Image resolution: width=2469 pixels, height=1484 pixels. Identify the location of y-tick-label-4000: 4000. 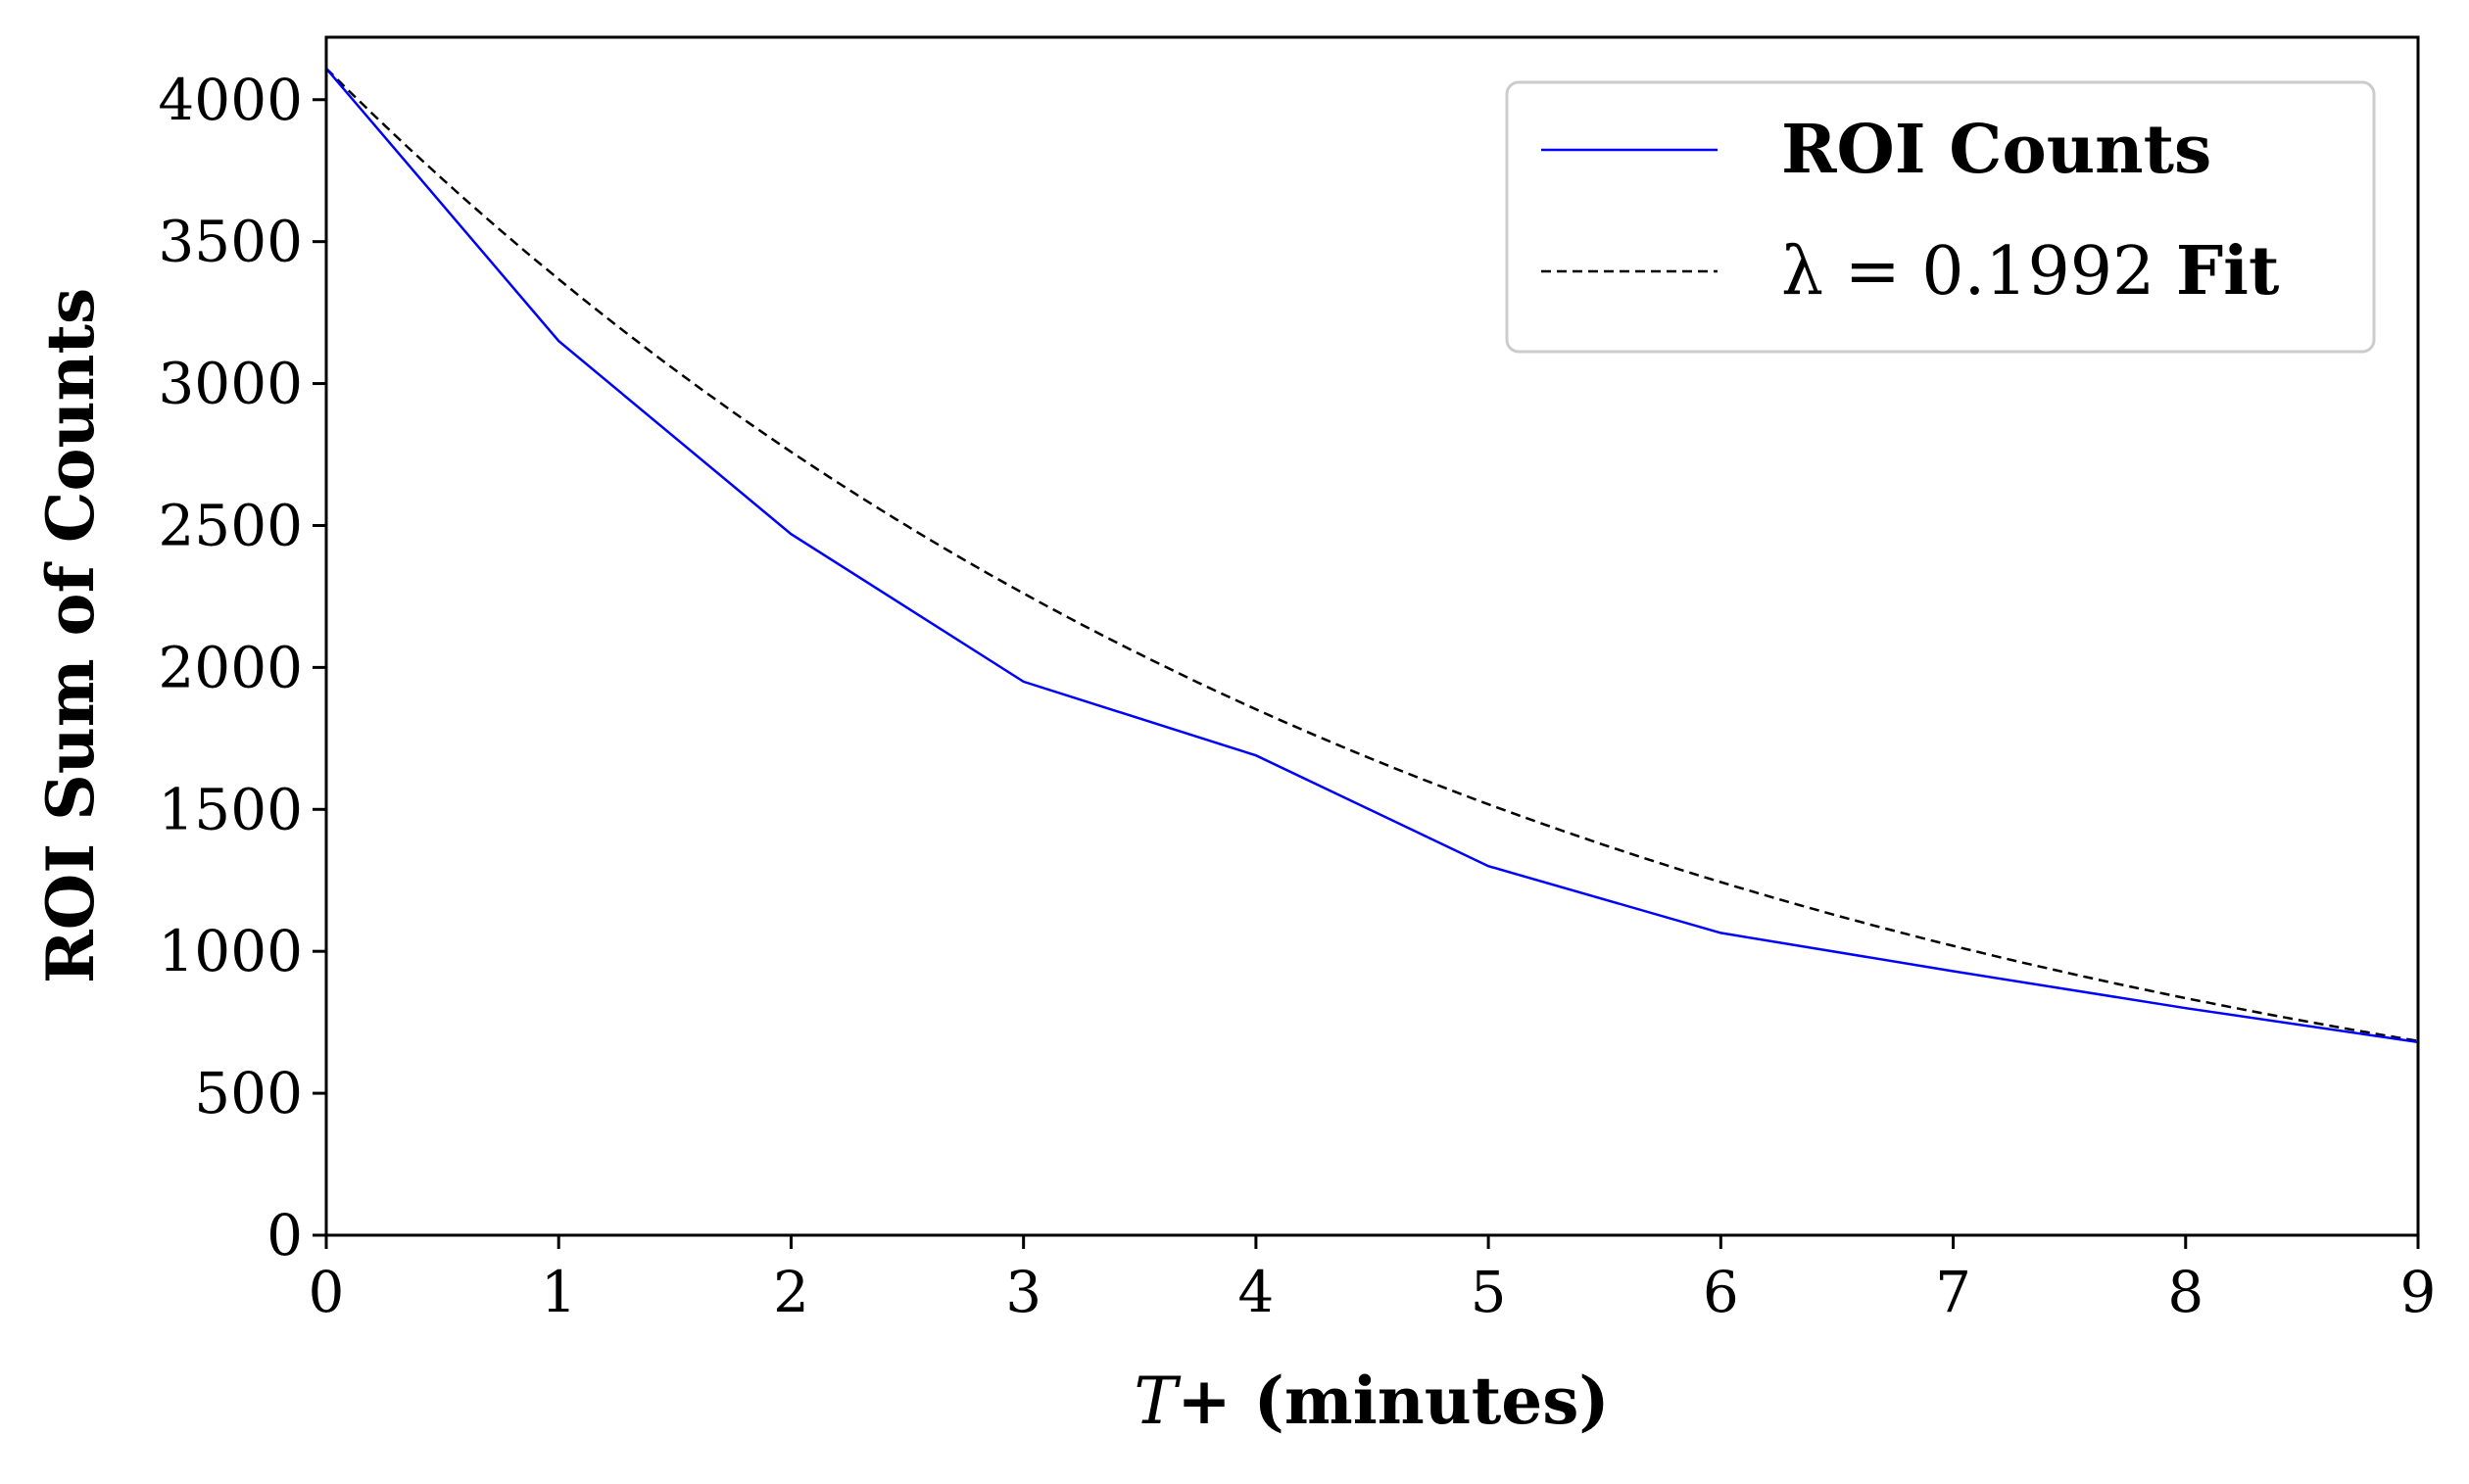
(230, 100).